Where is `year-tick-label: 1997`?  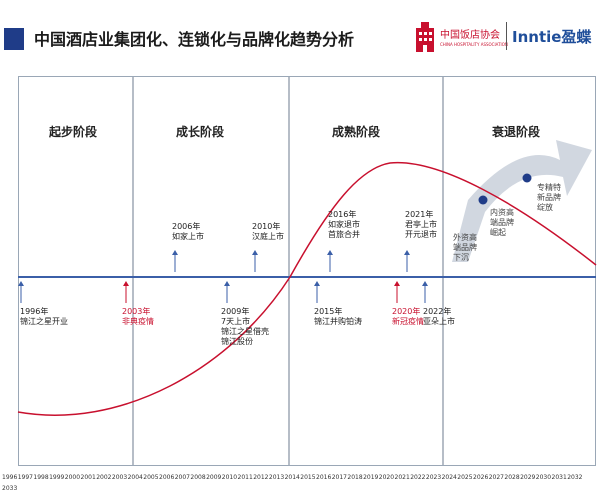
year-tick-label: 1997 is located at coordinates (25, 477).